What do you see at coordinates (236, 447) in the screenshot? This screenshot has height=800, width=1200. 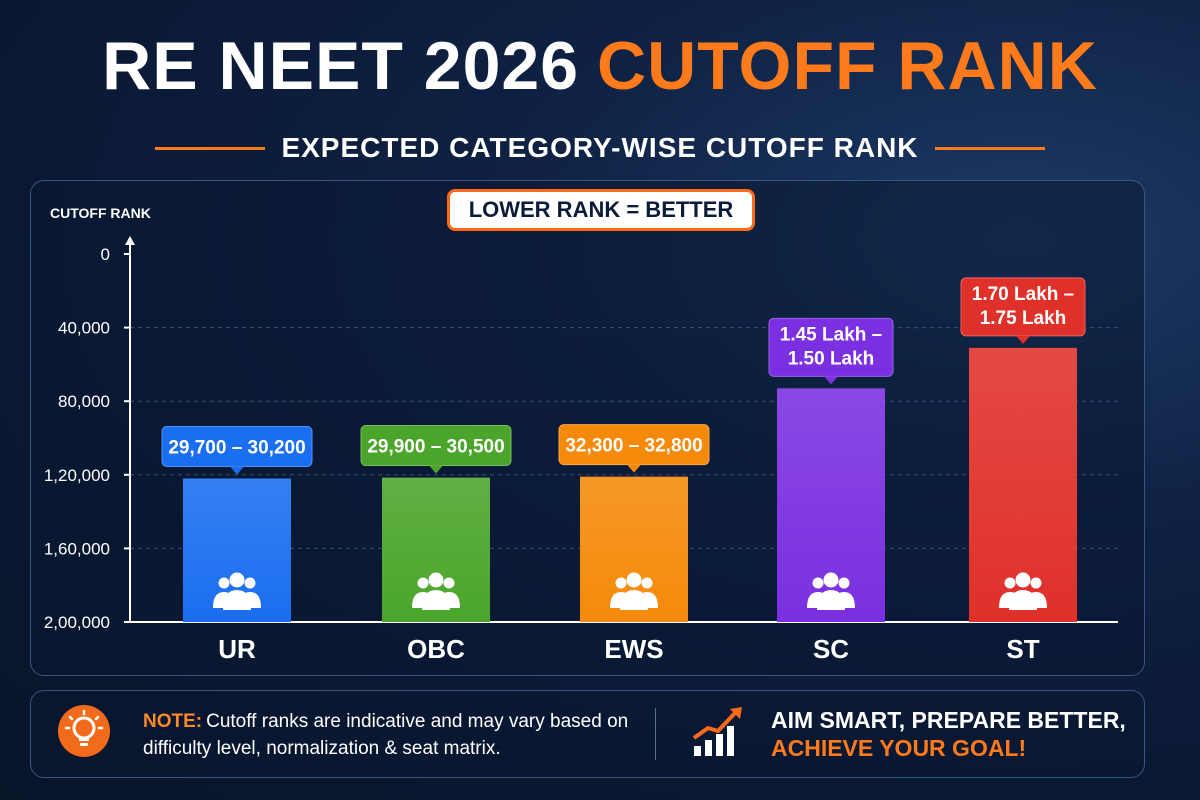 I see `data-label: 29,700 – 30,200` at bounding box center [236, 447].